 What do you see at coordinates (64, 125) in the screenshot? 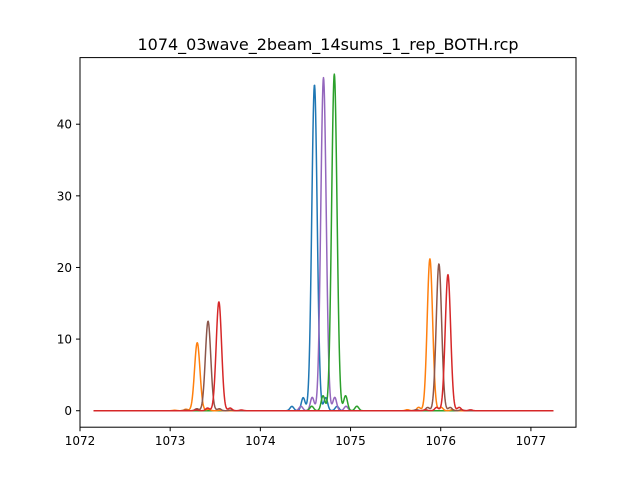
I see `y-tick-label: 40` at bounding box center [64, 125].